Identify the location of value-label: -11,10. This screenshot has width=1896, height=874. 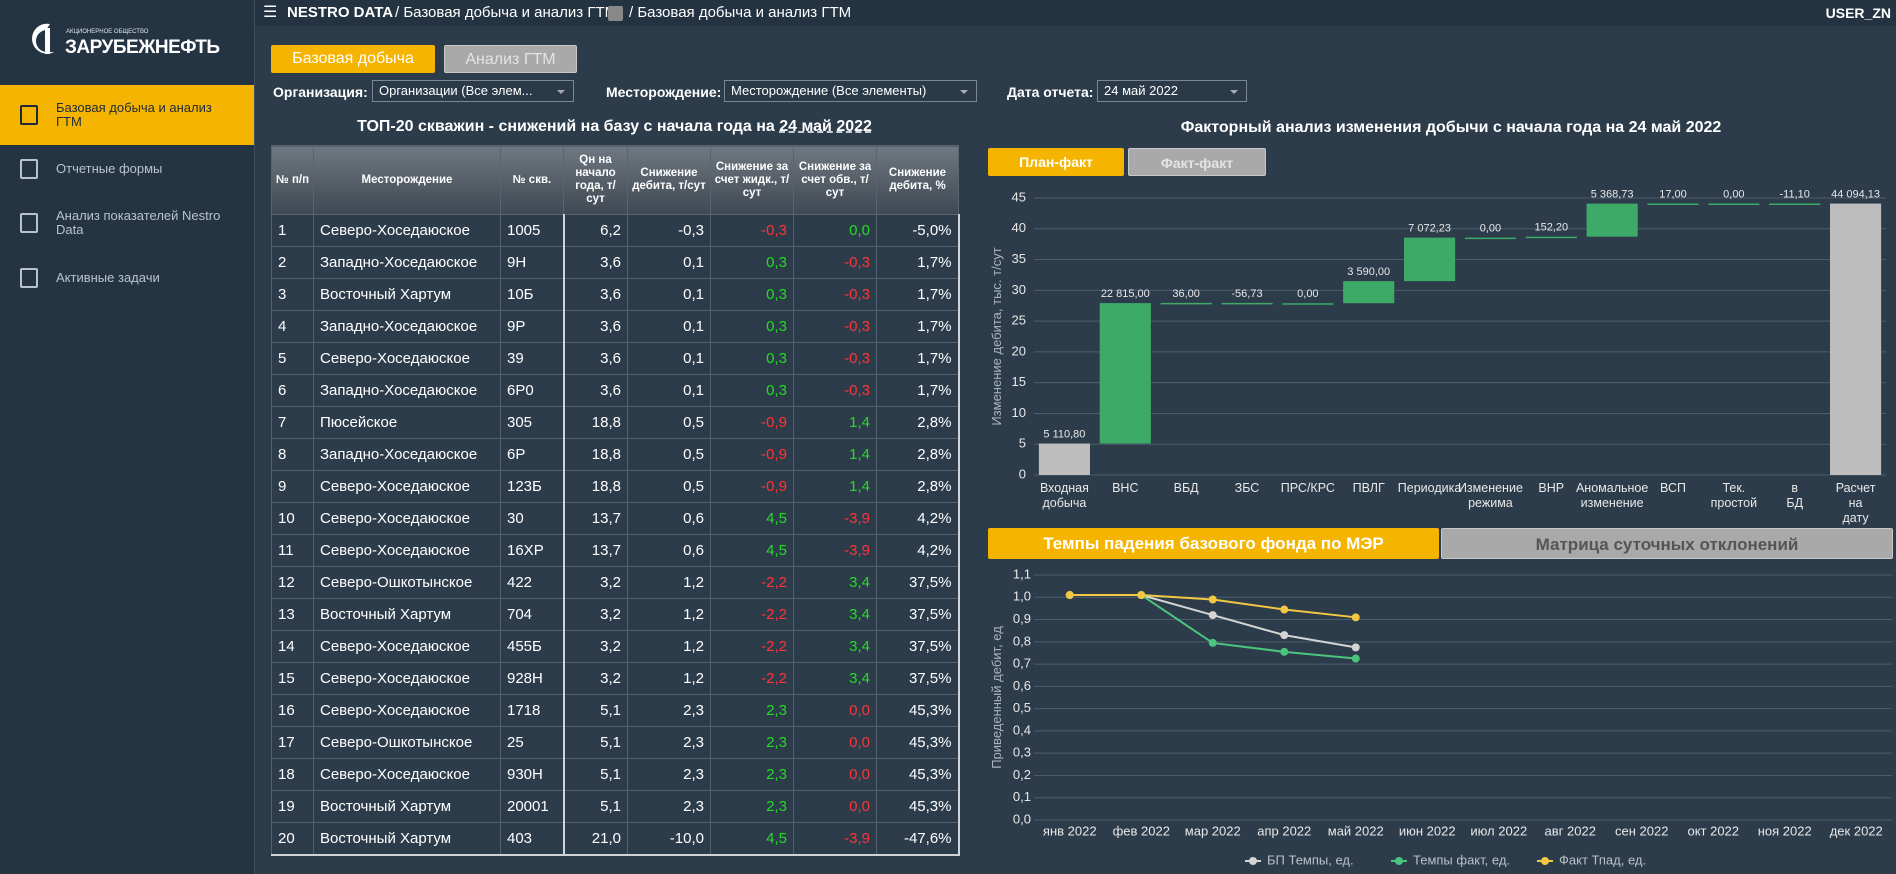
(1795, 194).